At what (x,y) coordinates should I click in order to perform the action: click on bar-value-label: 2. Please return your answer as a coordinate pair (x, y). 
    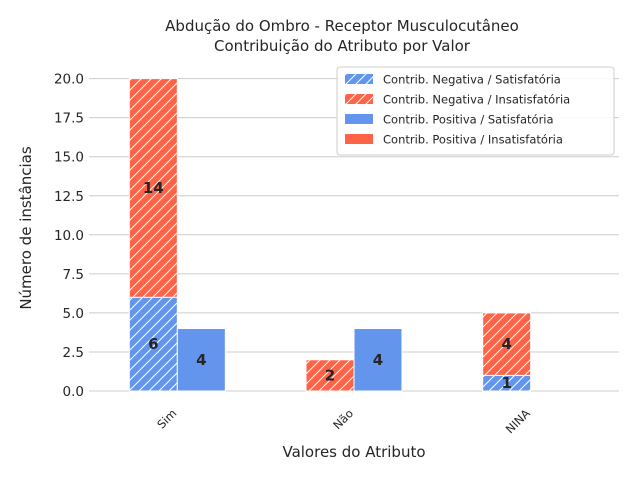
    Looking at the image, I should click on (330, 375).